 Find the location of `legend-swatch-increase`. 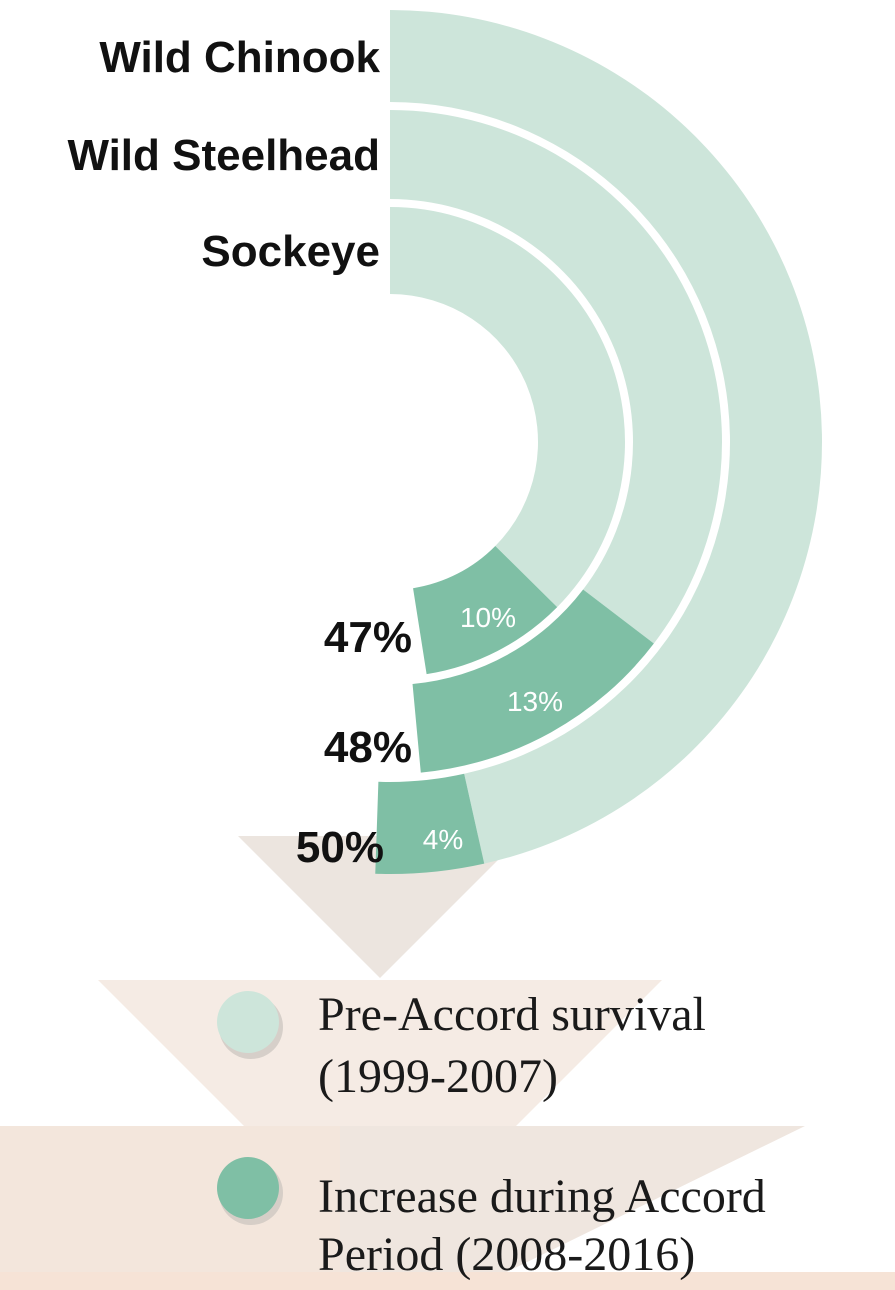

legend-swatch-increase is located at coordinates (248, 1188).